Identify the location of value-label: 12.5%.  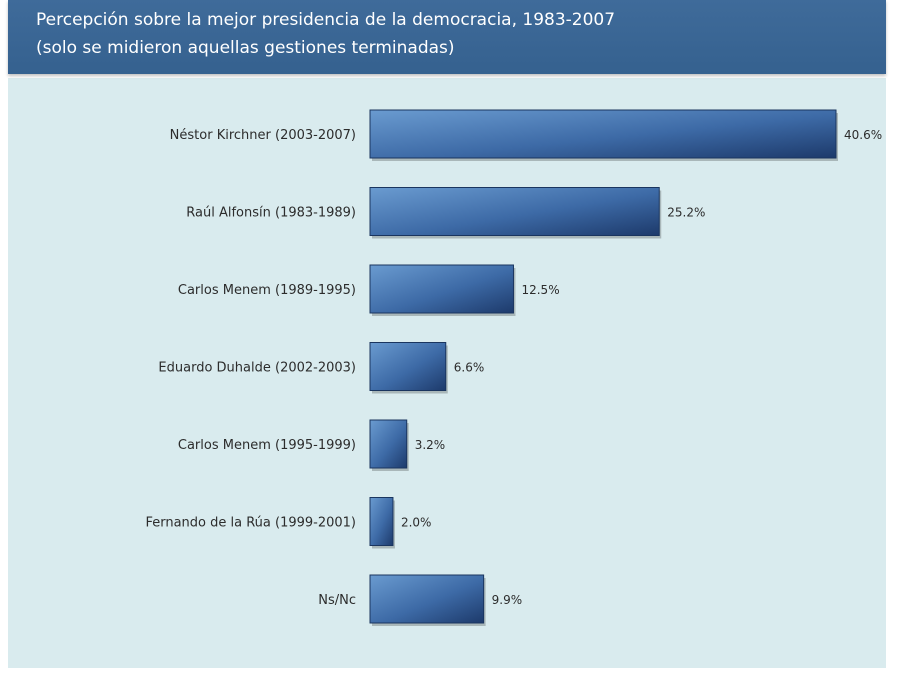
(540, 290).